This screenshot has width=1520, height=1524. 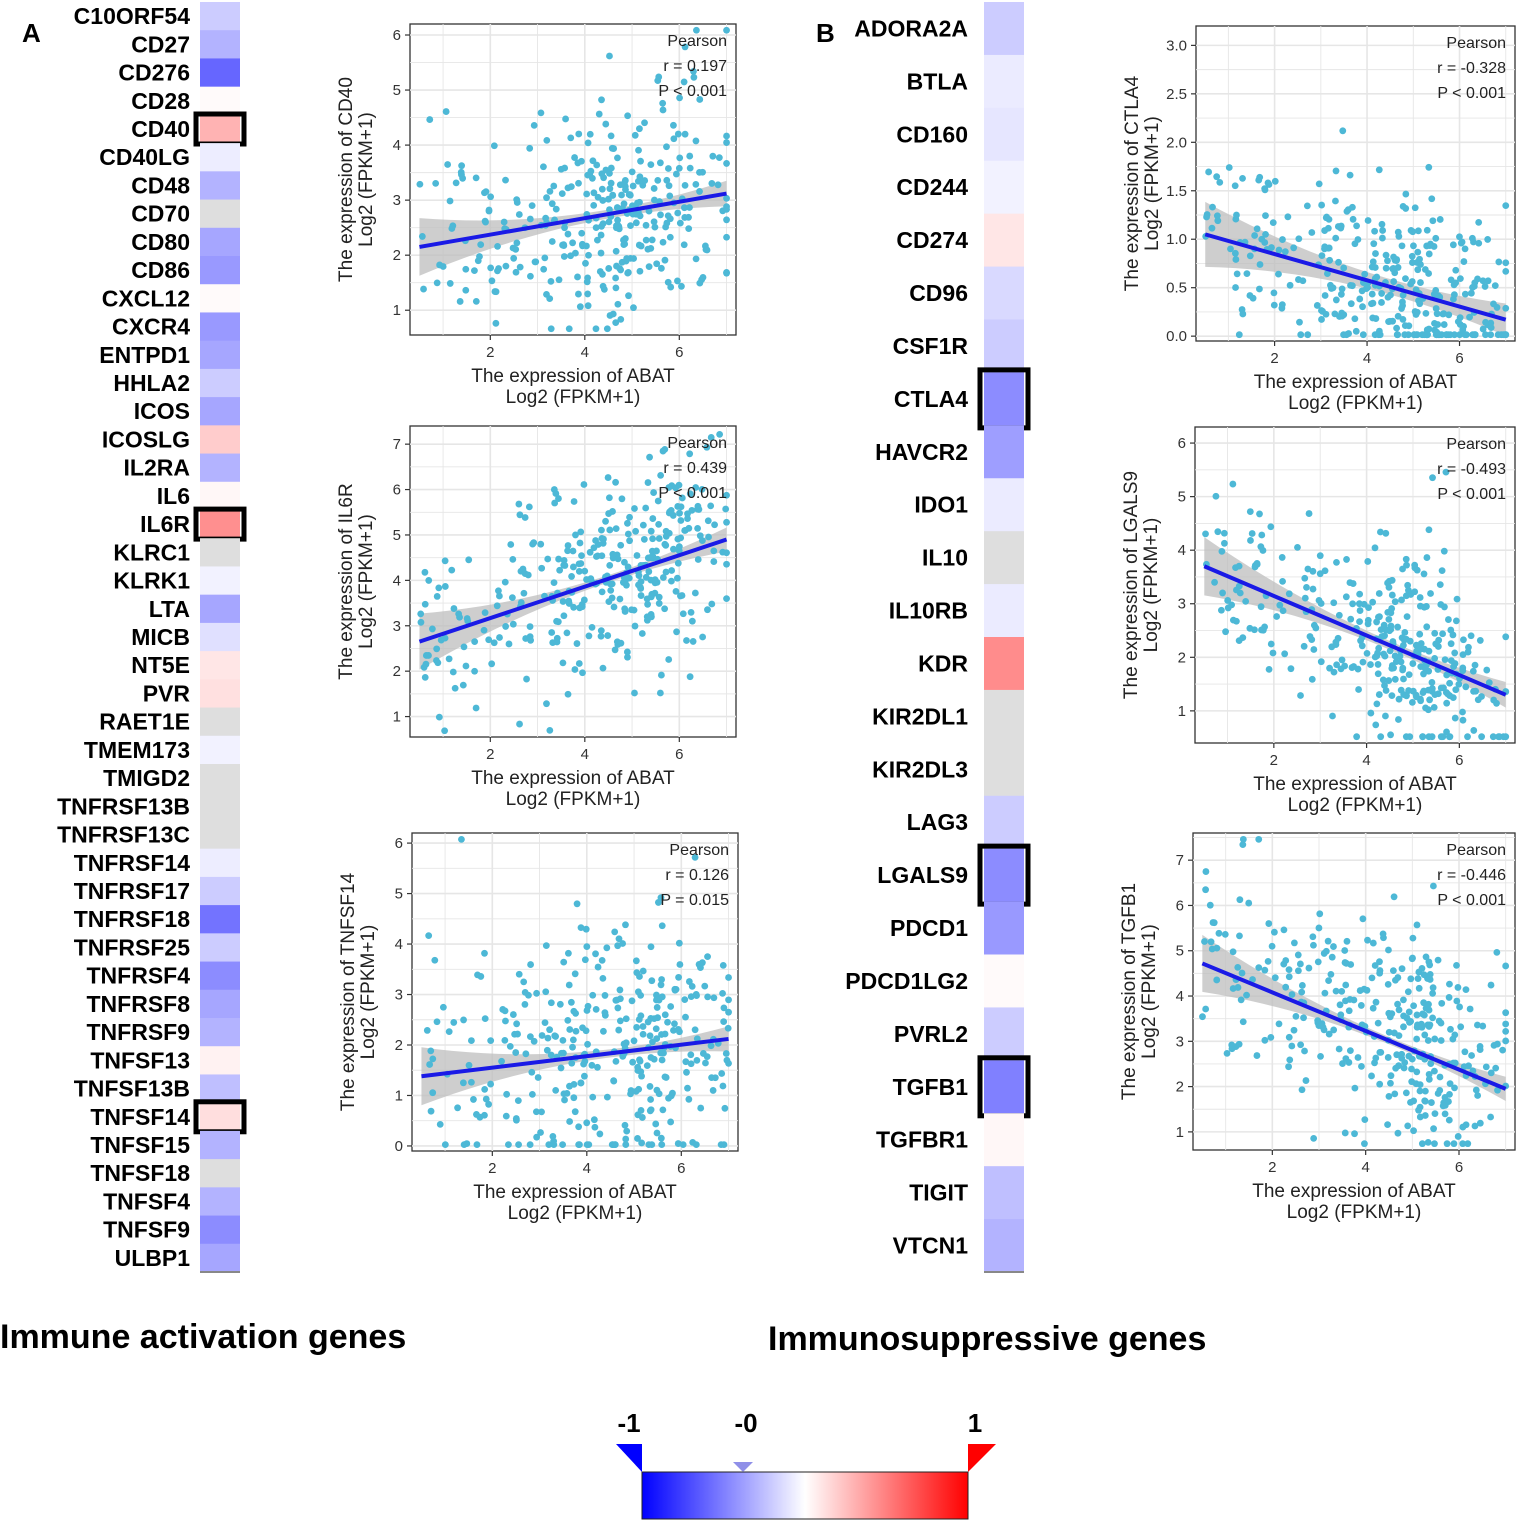 What do you see at coordinates (1004, 29) in the screenshot?
I see `heatmap-cell-adora2a` at bounding box center [1004, 29].